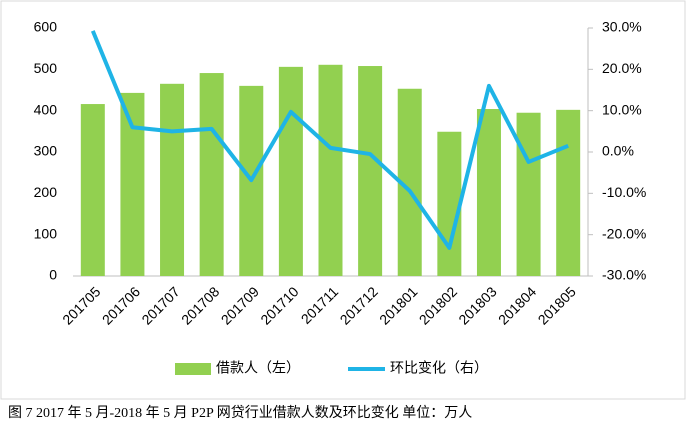 The width and height of the screenshot is (687, 445). I want to click on y2-tick-label: 10.0%, so click(622, 109).